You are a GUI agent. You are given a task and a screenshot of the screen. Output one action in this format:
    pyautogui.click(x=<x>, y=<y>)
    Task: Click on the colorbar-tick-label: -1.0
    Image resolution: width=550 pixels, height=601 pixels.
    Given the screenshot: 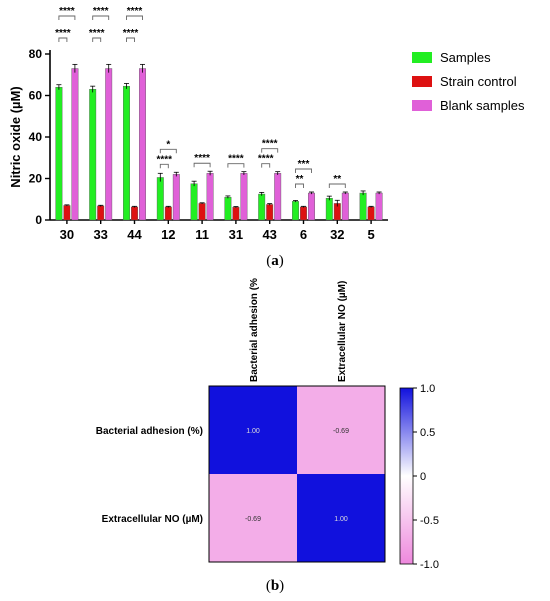 What is the action you would take?
    pyautogui.click(x=429, y=565)
    